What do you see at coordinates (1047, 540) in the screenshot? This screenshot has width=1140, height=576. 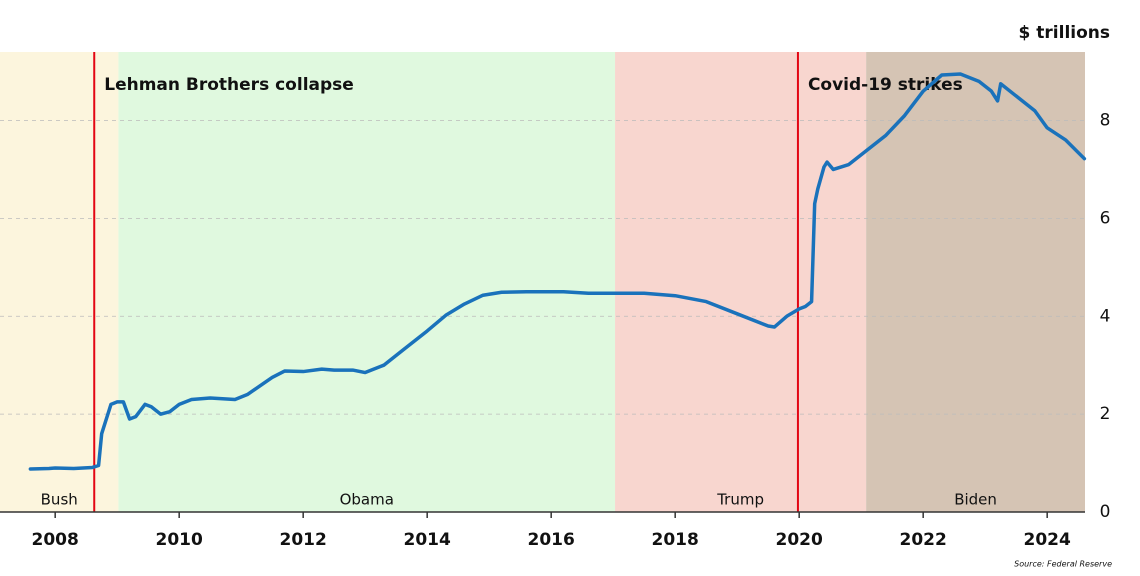 I see `x-tick-label: 2024` at bounding box center [1047, 540].